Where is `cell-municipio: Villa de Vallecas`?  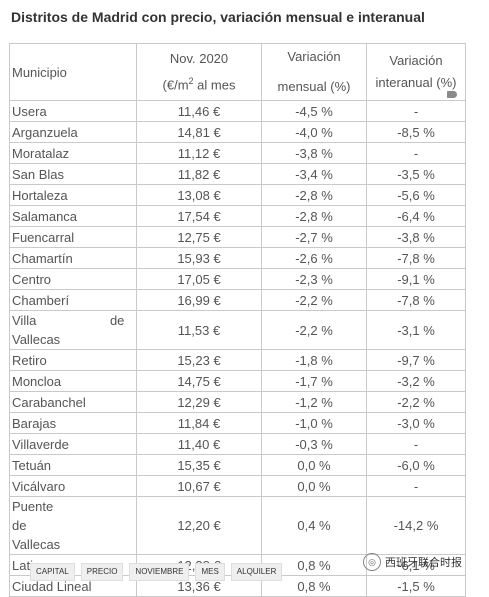 cell-municipio: Villa de Vallecas is located at coordinates (73, 330).